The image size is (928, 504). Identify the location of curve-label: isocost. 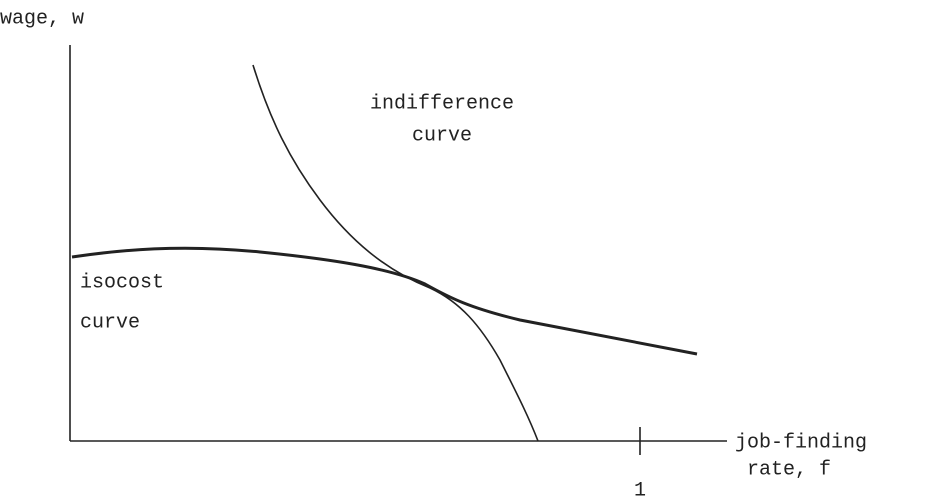
(122, 282).